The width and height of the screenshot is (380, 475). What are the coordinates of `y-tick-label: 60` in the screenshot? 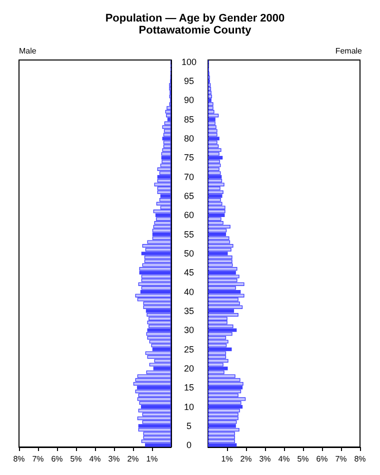 It's located at (189, 215).